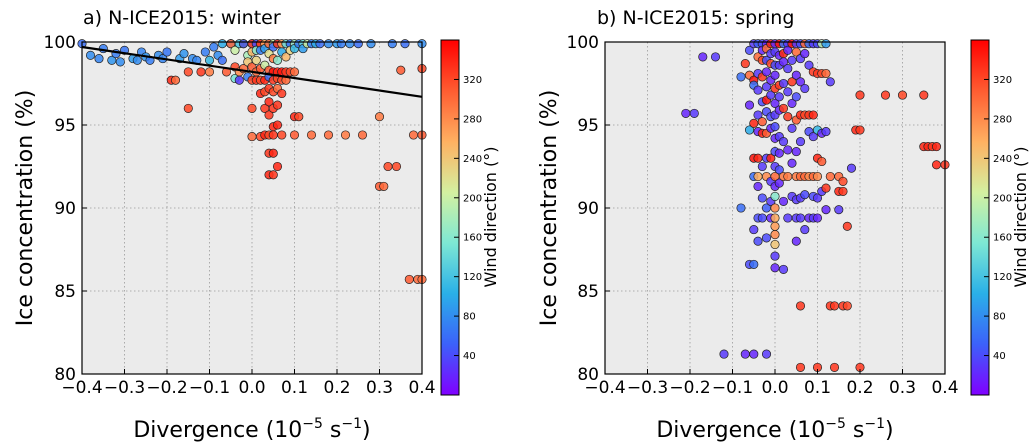 The width and height of the screenshot is (1035, 446). I want to click on panel-b-title: b) N-ICE2015: spring, so click(695, 18).